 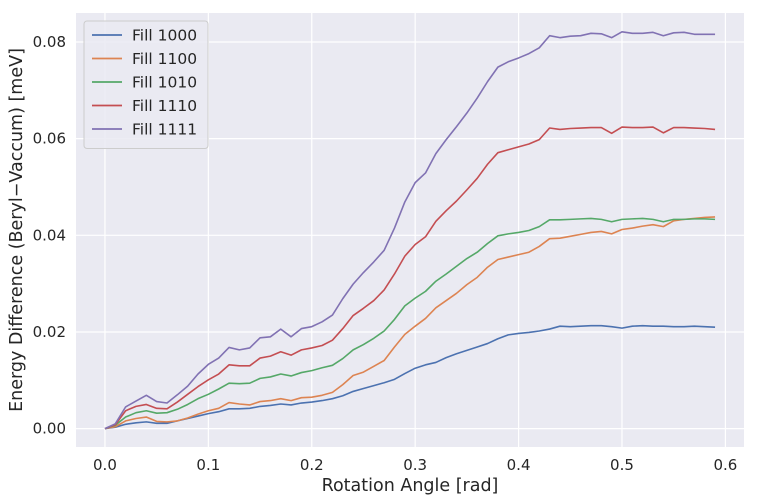 I want to click on y-tick-label: 0.02, so click(x=49, y=332).